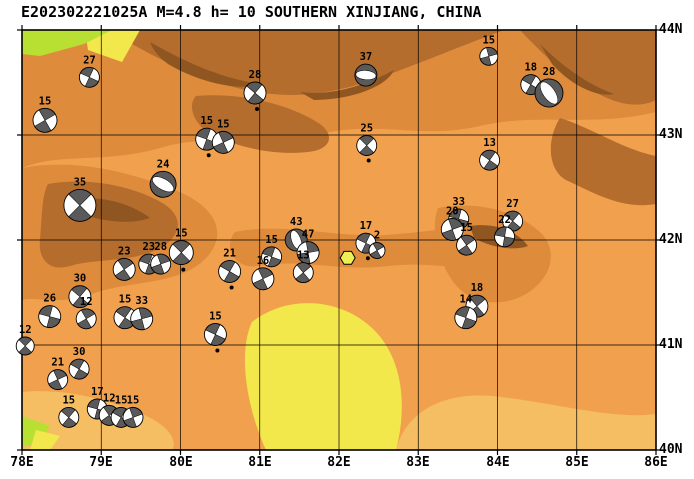 The width and height of the screenshot is (694, 479). I want to click on focal-mechanism: 23, so click(124, 263).